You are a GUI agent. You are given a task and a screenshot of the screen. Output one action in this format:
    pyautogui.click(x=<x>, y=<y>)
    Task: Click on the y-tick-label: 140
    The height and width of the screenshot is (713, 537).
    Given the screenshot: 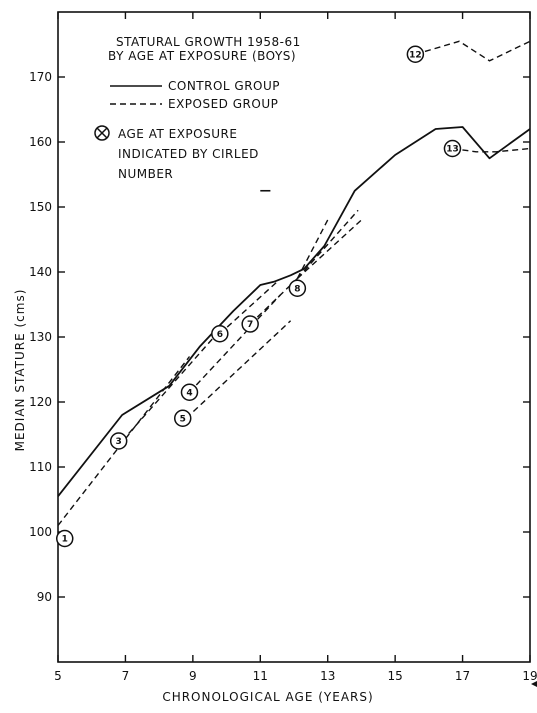 What is the action you would take?
    pyautogui.click(x=40, y=272)
    